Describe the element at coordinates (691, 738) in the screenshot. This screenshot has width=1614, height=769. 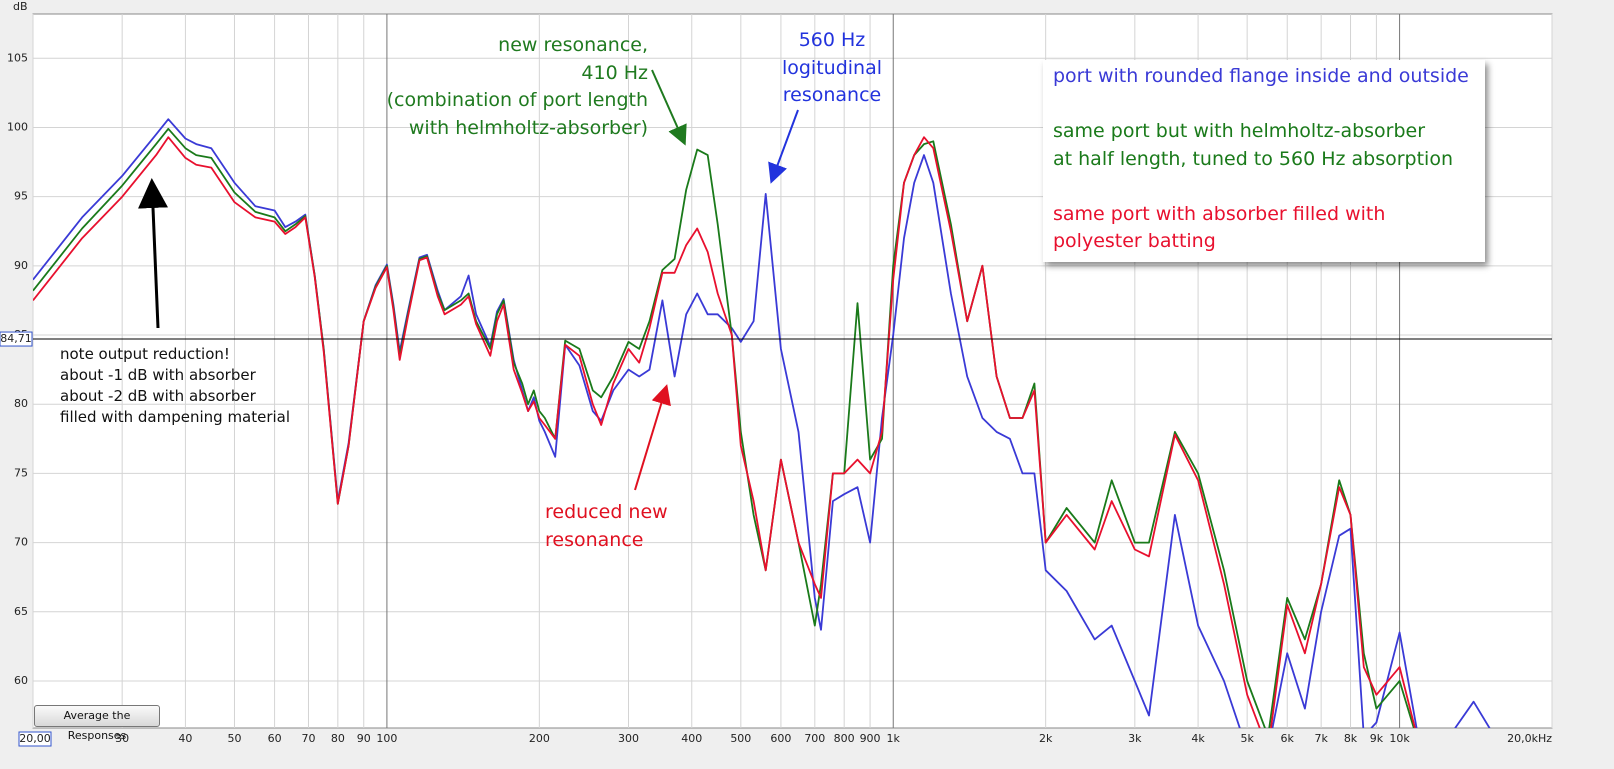
I see `x-tick-label: 400` at that location.